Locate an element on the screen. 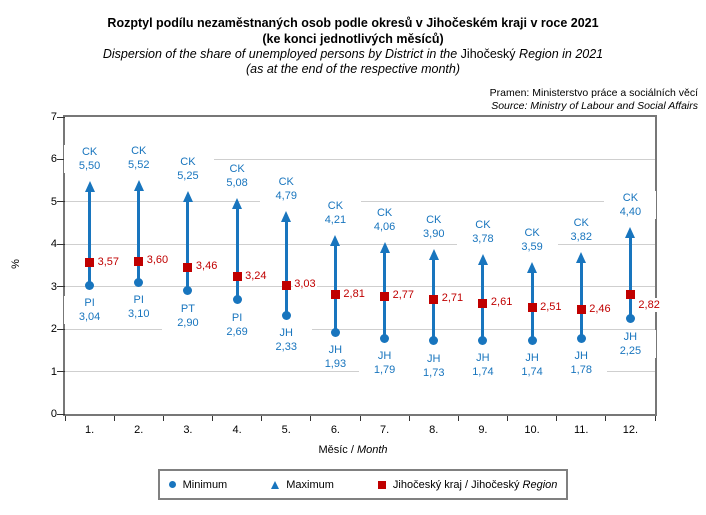 This screenshot has height=515, width=706. y-axis-title: % is located at coordinates (16, 264).